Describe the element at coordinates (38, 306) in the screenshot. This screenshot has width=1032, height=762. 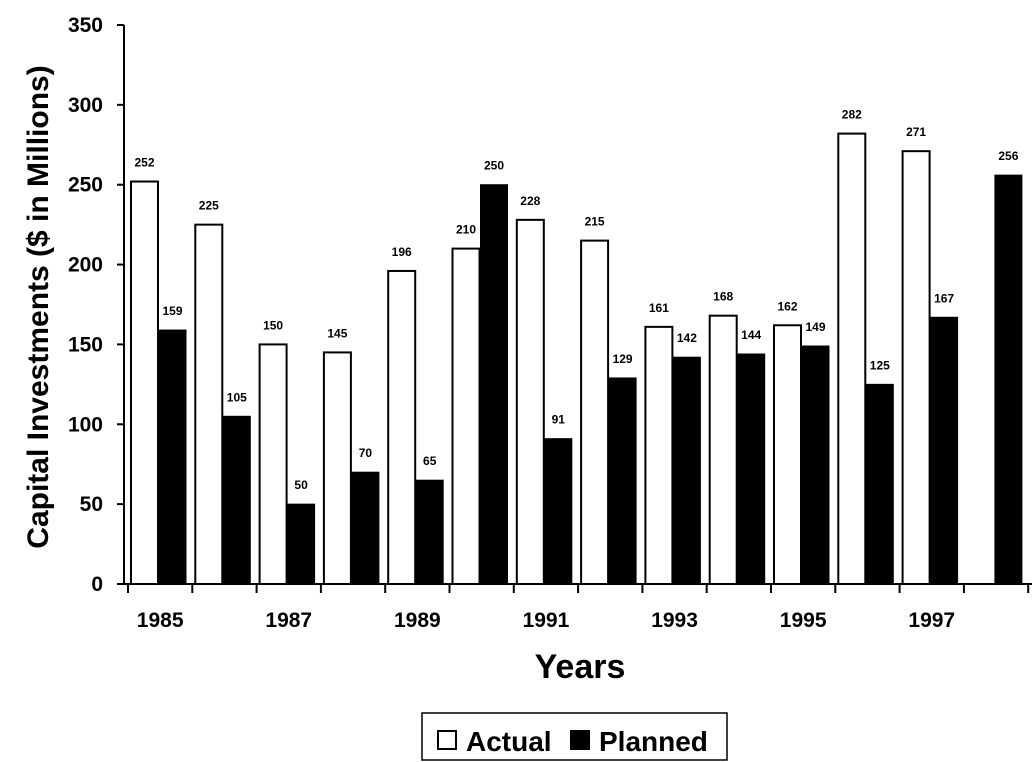
I see `y-axis-title: Capital Investments ($ in Millions)` at that location.